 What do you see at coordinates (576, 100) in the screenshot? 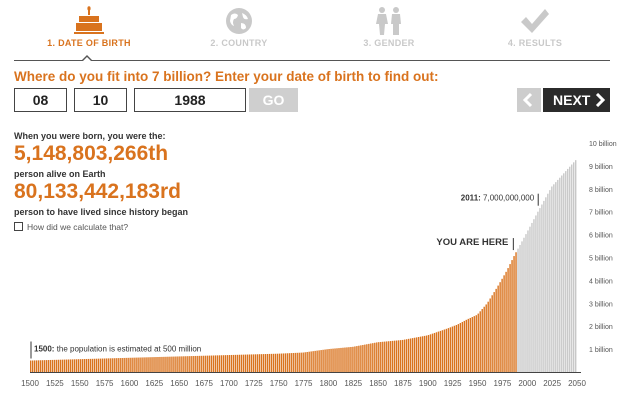
I see `next-button: NEXT` at bounding box center [576, 100].